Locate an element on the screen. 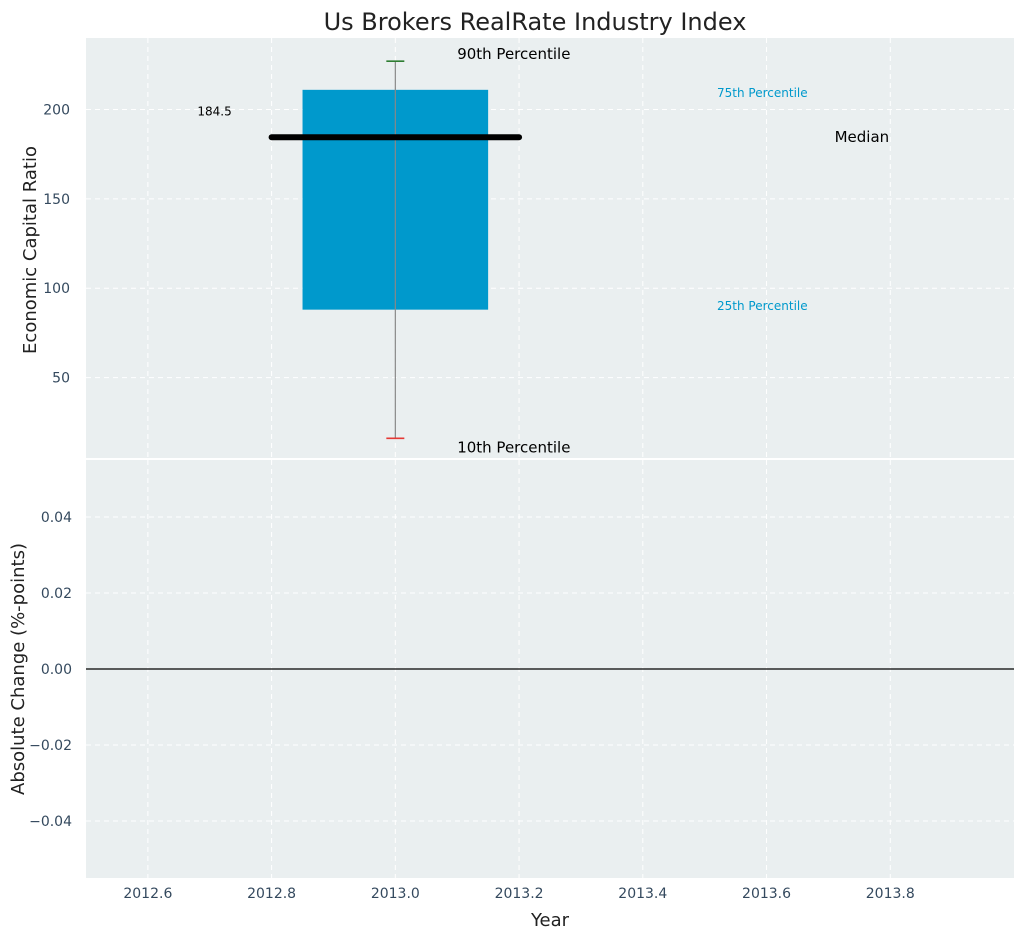 Image resolution: width=1025 pixels, height=940 pixels. x-tick-label: 2013.4 is located at coordinates (642, 894).